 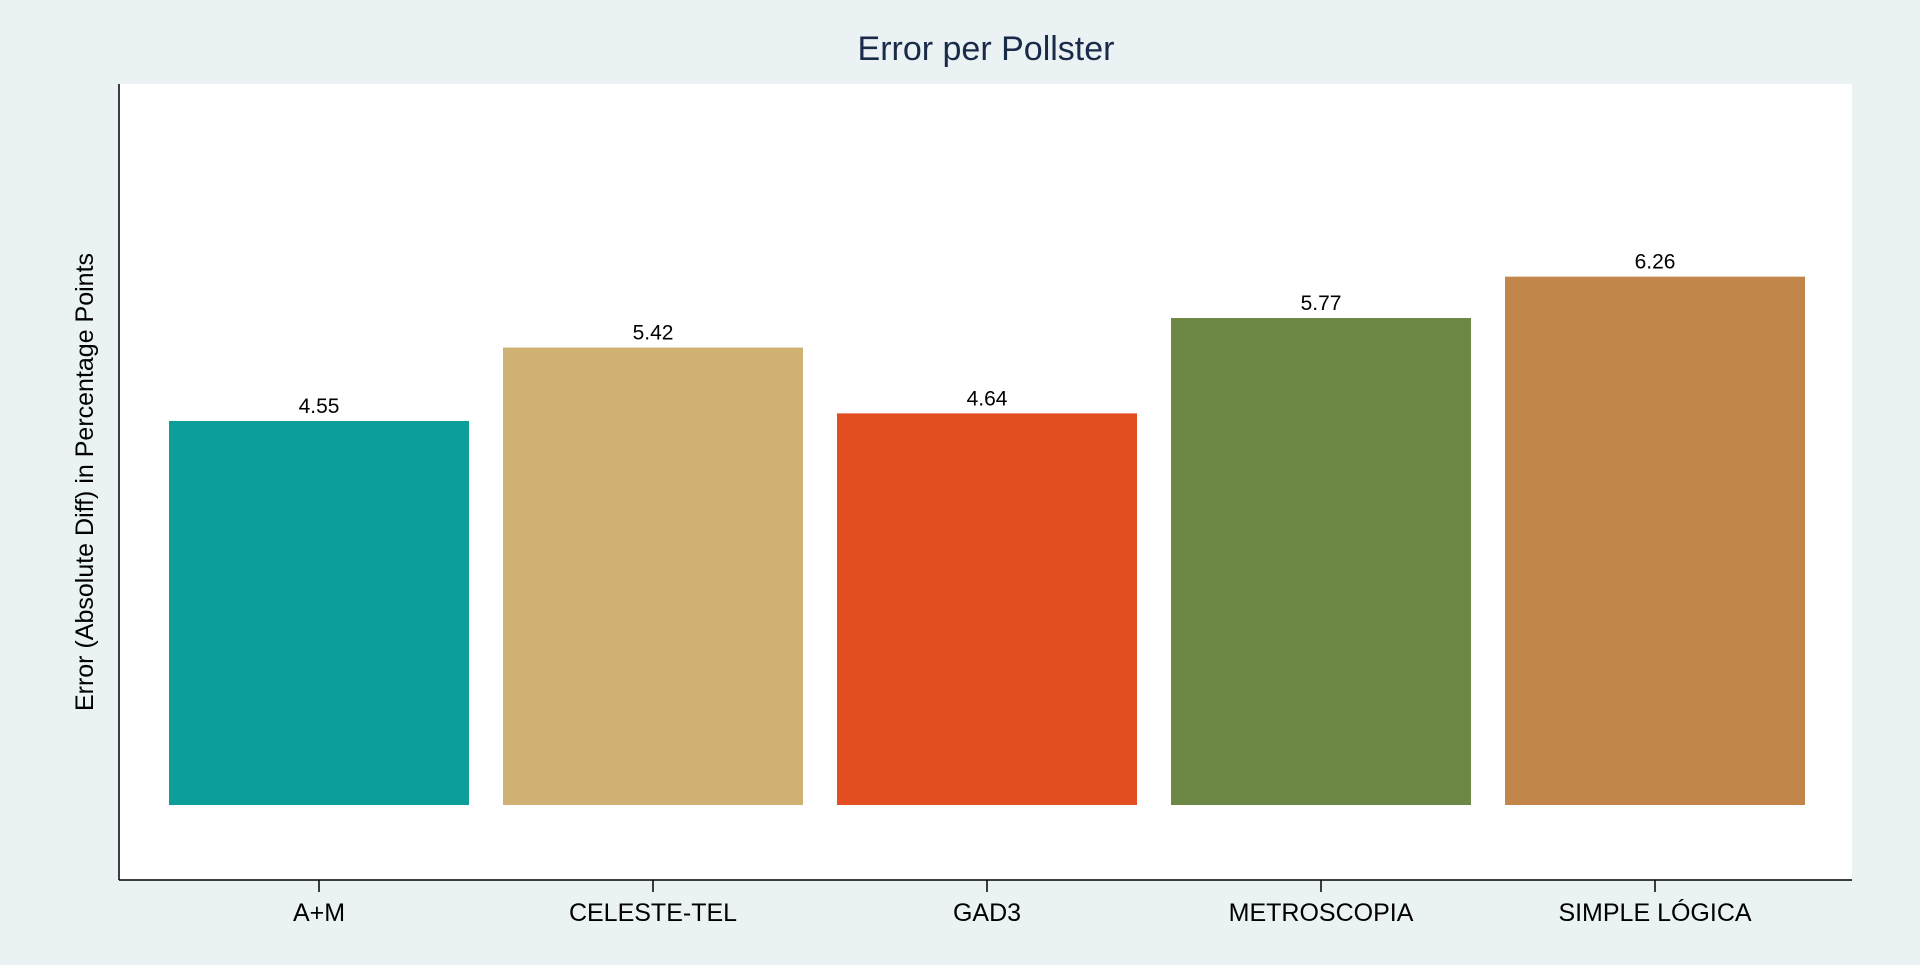 I want to click on value-label-4: 6.26, so click(x=1655, y=262).